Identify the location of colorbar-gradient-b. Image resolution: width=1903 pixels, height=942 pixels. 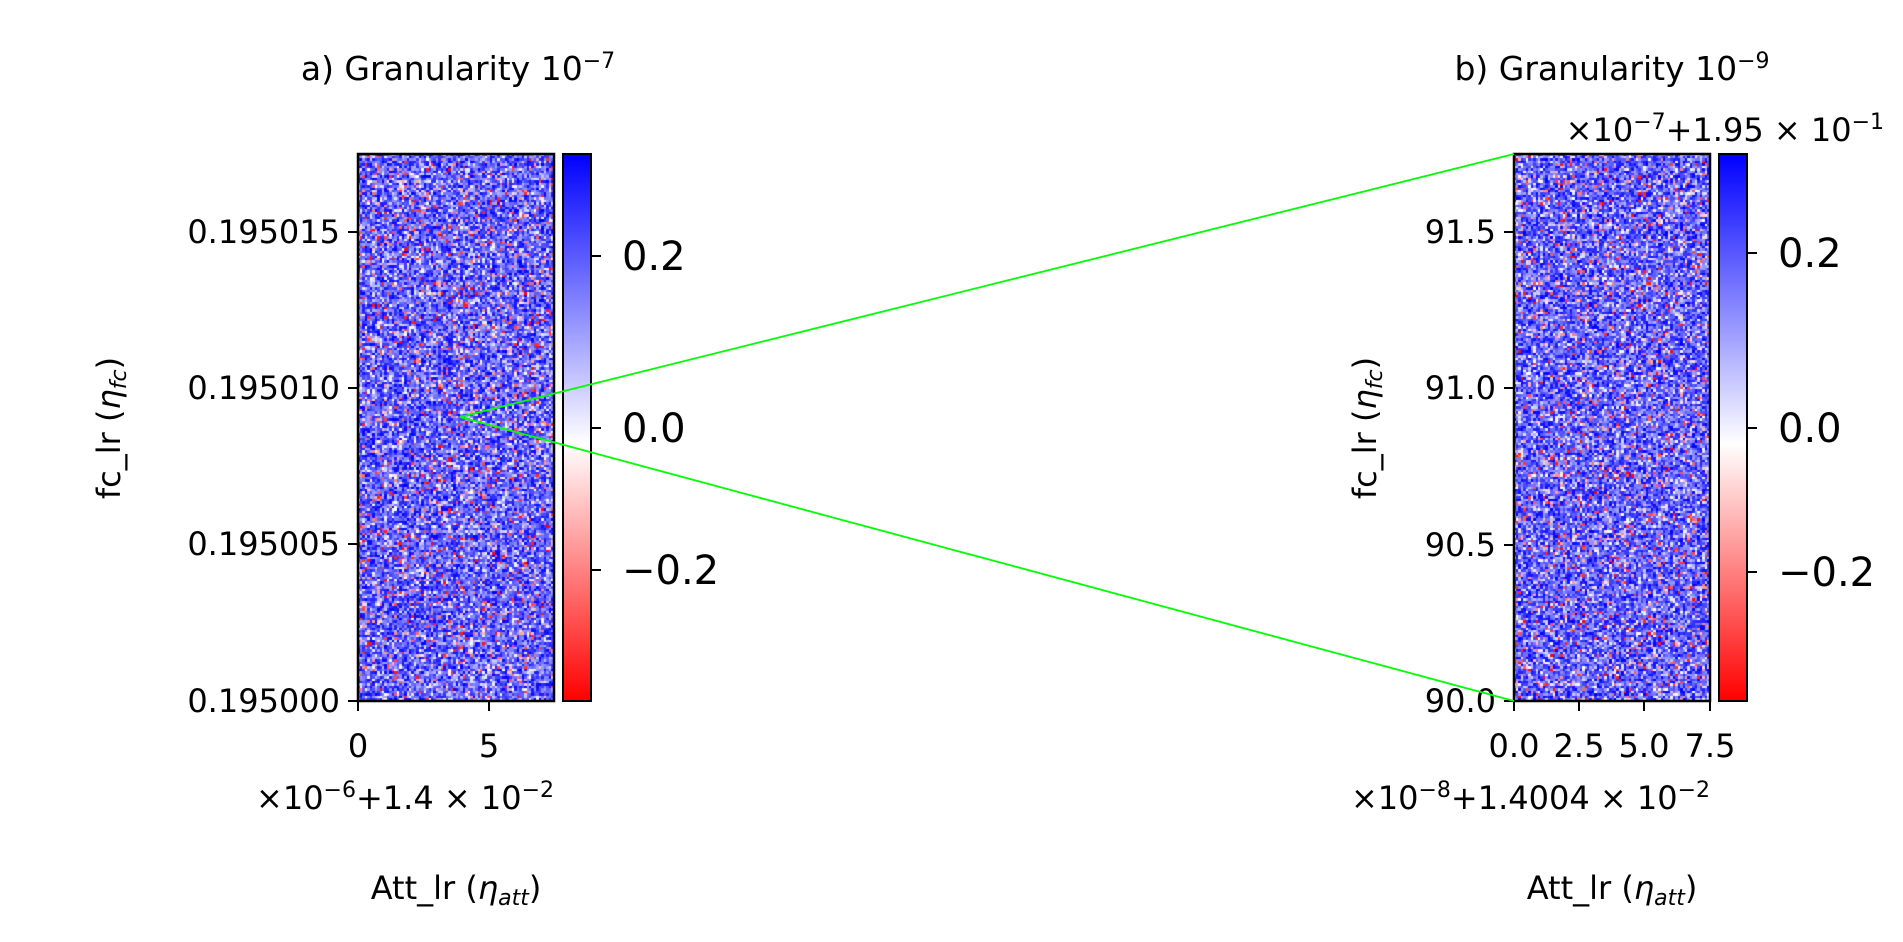
(1733, 427).